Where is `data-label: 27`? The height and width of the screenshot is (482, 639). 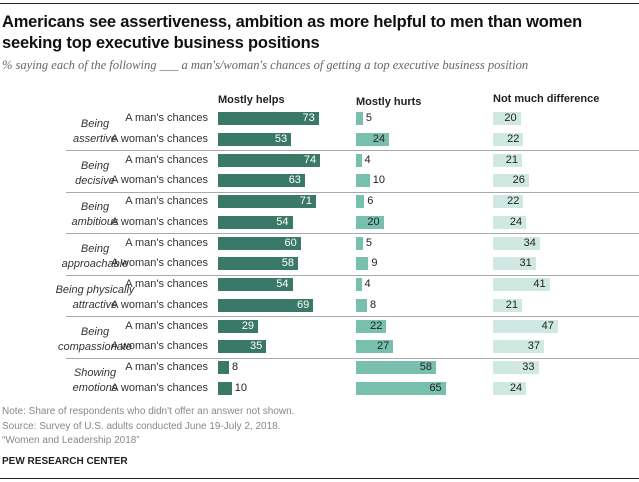
data-label: 27 is located at coordinates (383, 346).